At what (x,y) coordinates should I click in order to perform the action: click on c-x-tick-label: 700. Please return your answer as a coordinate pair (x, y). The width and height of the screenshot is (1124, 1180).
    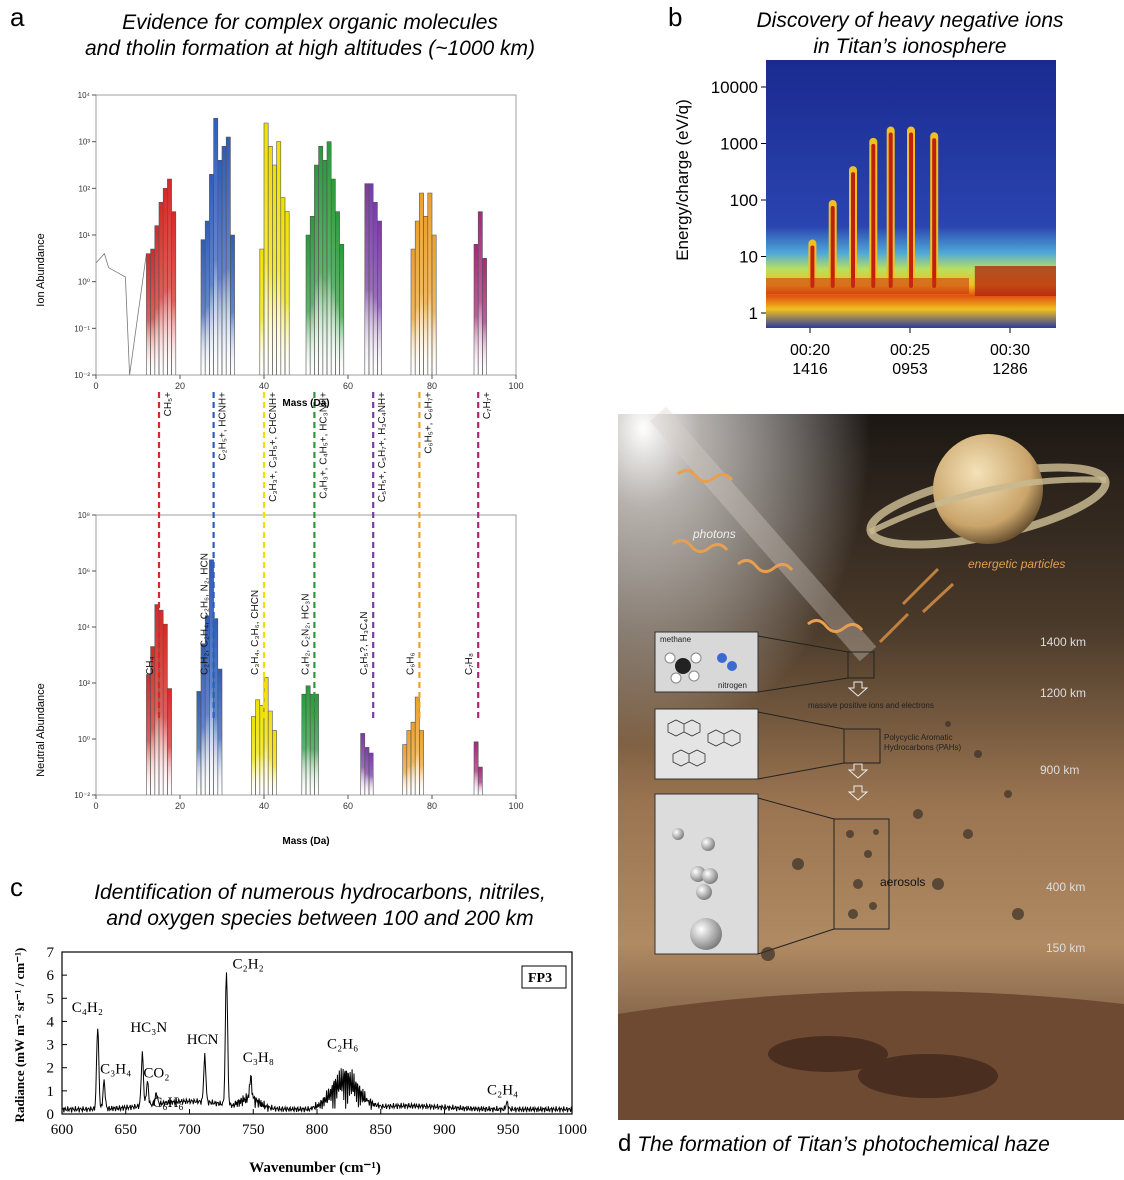
    Looking at the image, I should click on (189, 1130).